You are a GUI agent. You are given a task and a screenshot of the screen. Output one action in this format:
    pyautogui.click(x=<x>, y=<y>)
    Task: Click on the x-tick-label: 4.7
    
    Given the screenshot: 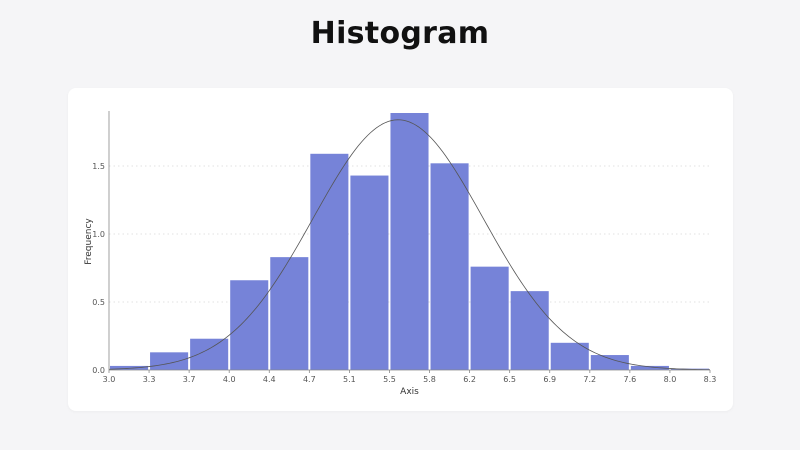 What is the action you would take?
    pyautogui.click(x=309, y=379)
    